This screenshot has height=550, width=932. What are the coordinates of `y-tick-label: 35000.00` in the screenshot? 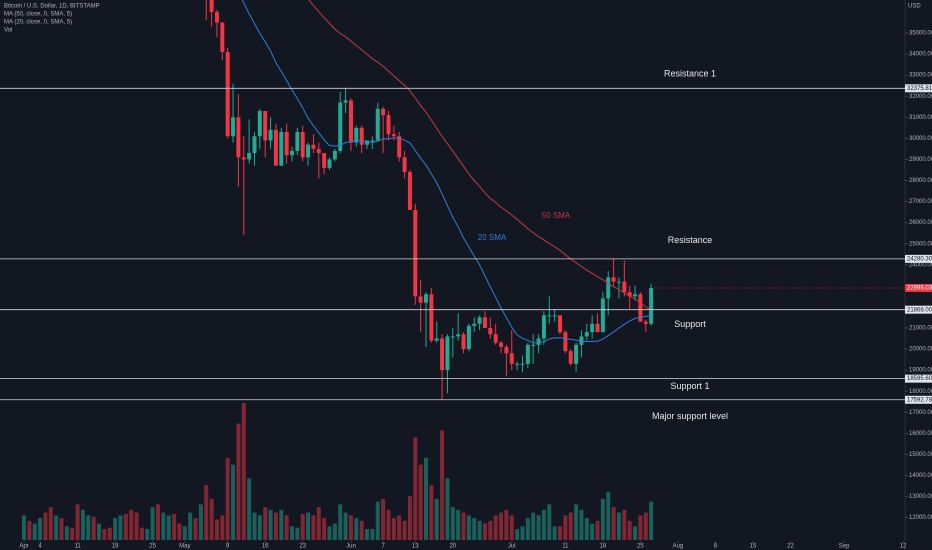 It's located at (920, 34).